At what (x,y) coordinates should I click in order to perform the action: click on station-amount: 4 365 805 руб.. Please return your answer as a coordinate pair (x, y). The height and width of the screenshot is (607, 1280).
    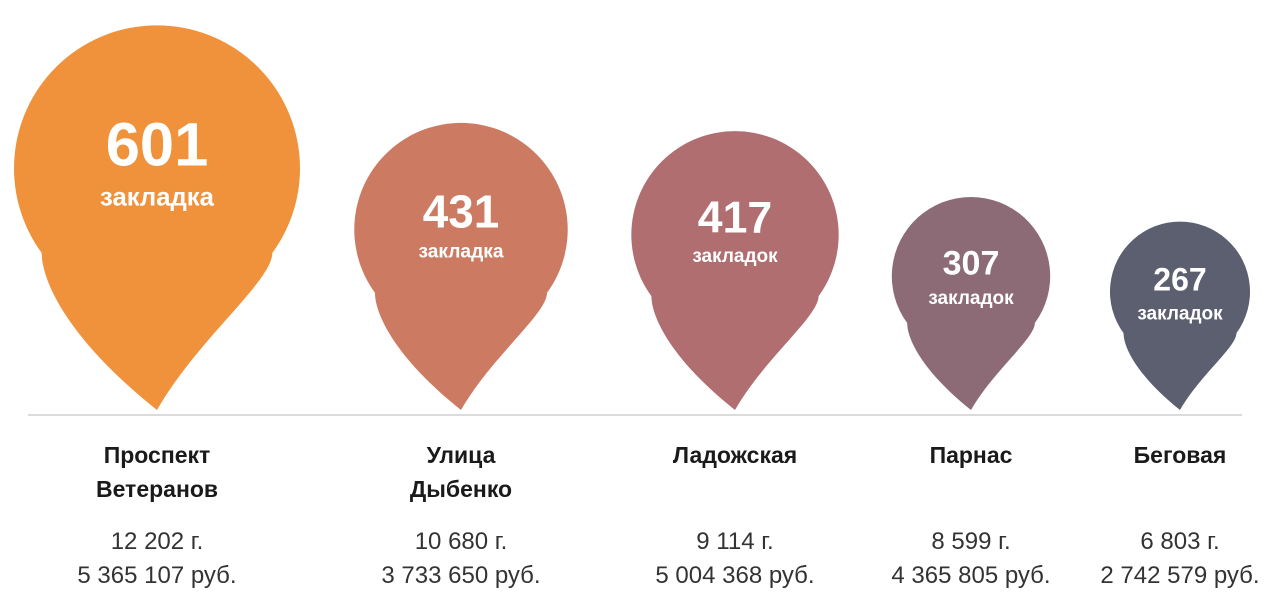
    Looking at the image, I should click on (970, 575).